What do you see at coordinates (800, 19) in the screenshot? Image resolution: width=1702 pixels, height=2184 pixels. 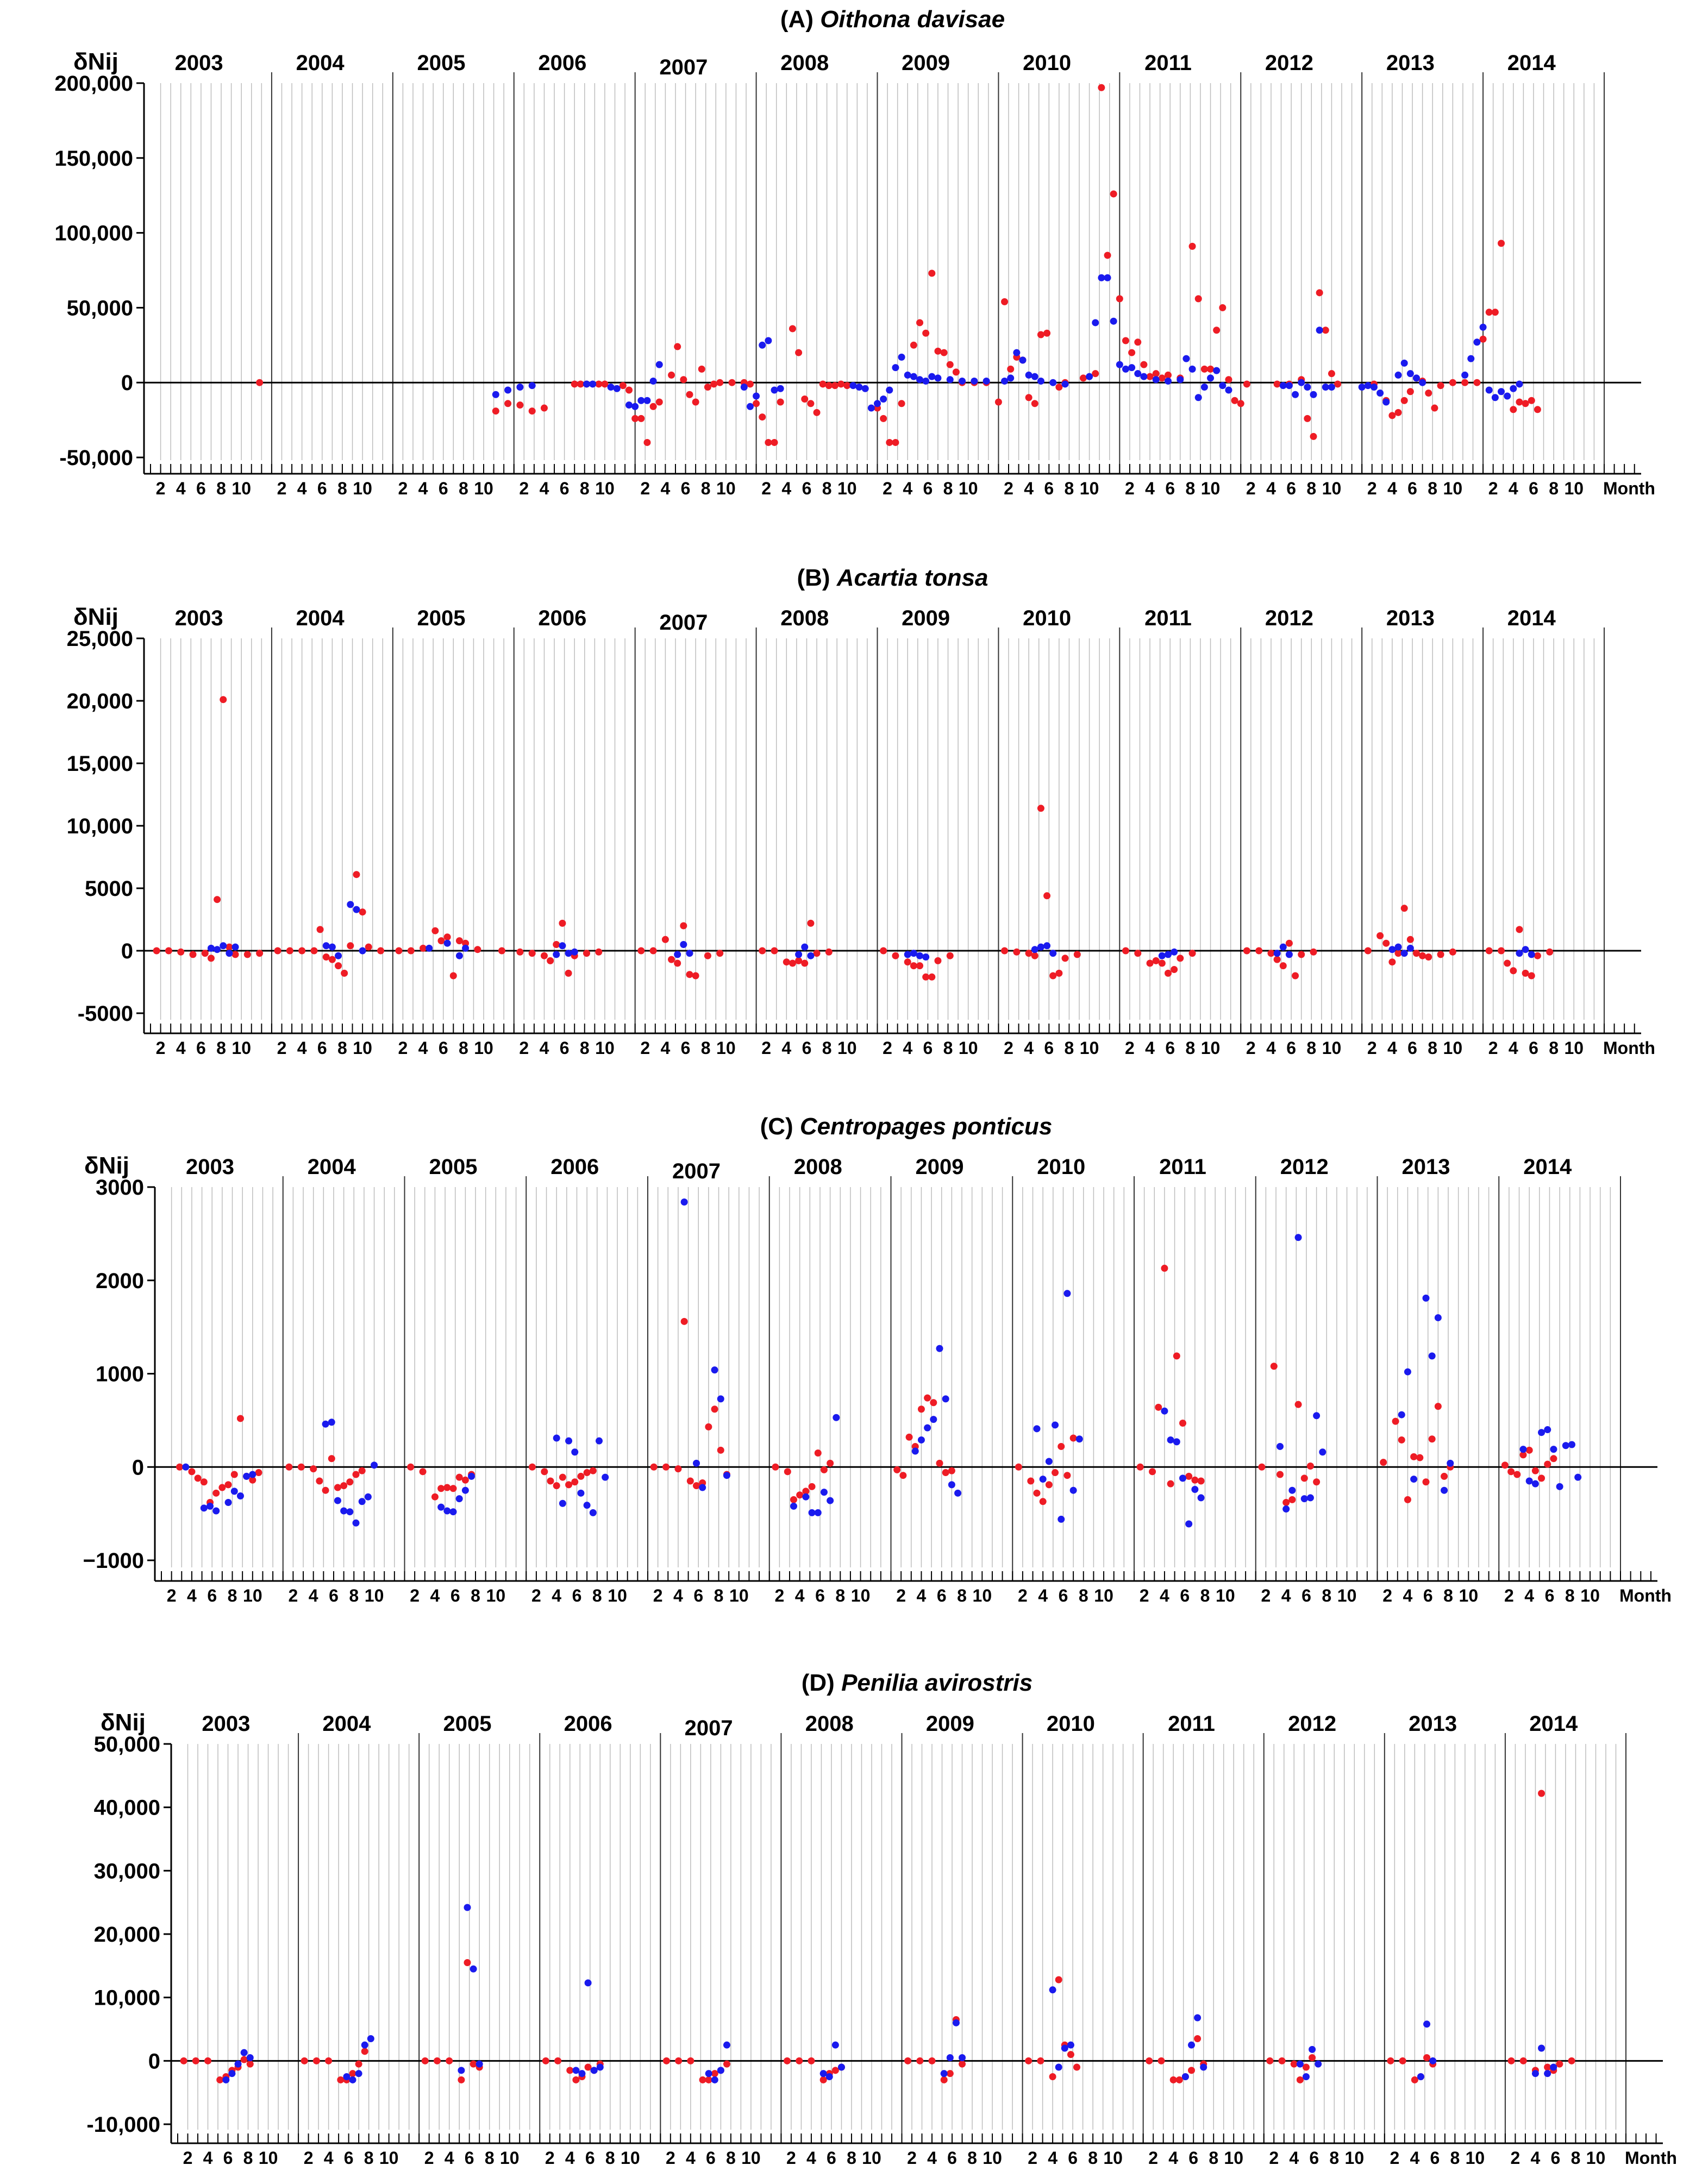 I see `chart-title-prefix: (A)` at bounding box center [800, 19].